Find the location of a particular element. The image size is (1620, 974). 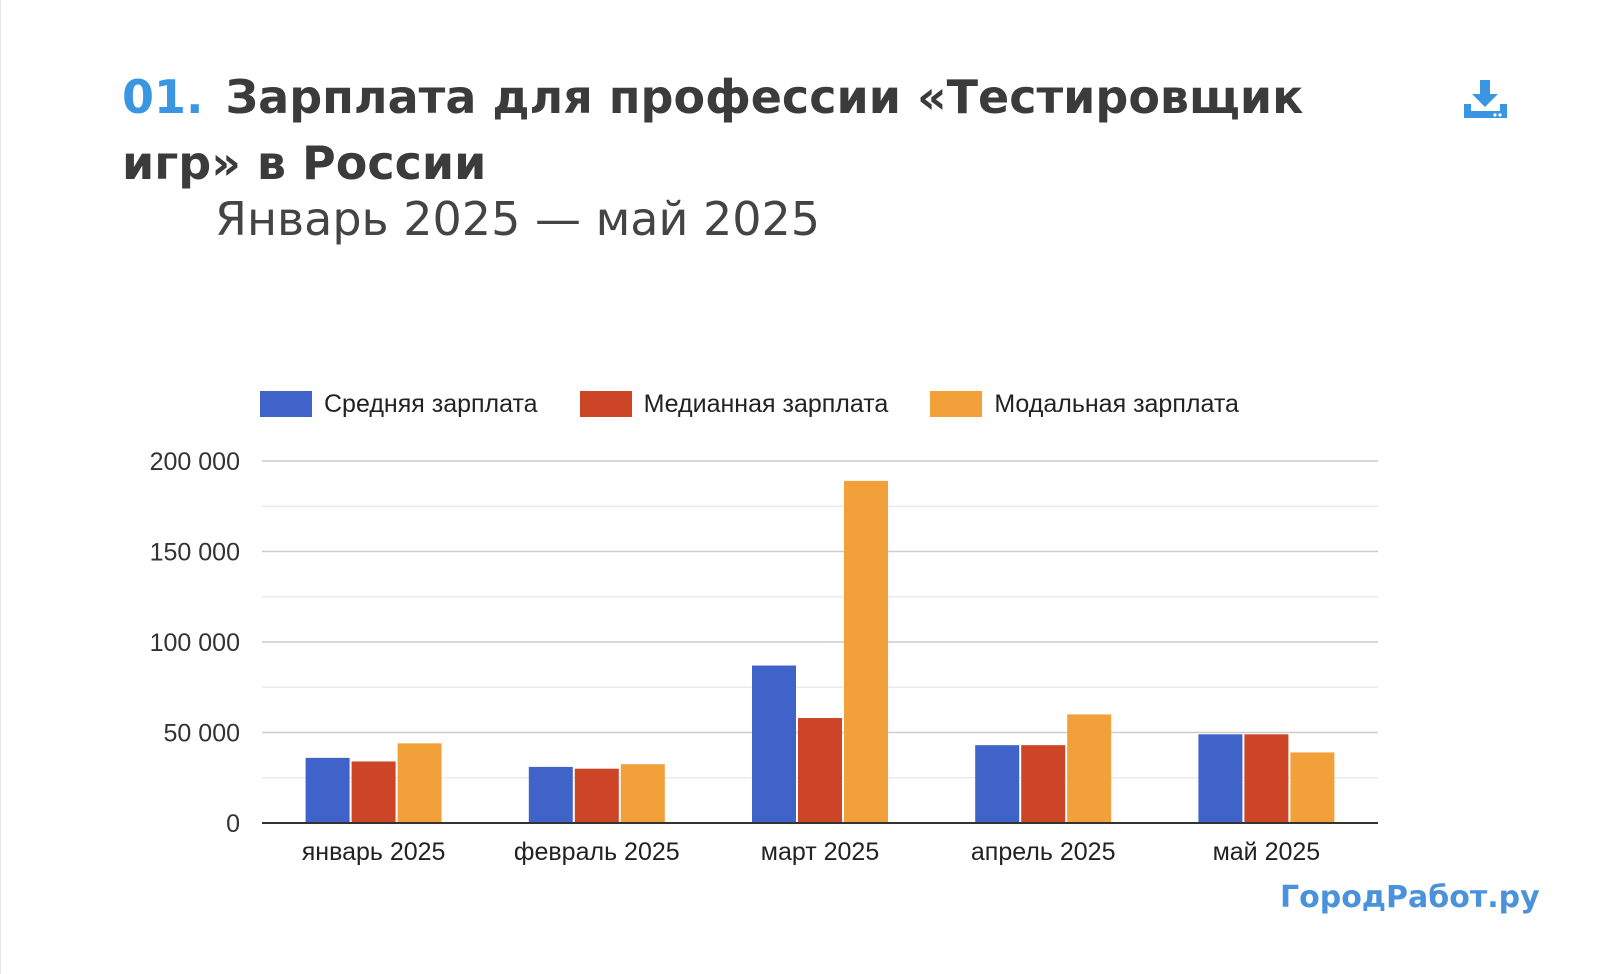

legend-item-mode: Модальная зарплата is located at coordinates (1084, 404).